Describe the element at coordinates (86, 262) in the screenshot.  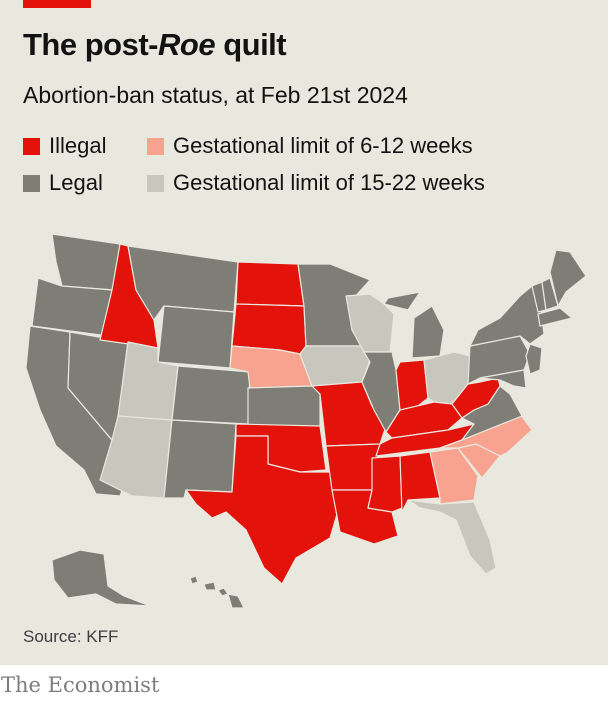
I see `state-washington` at that location.